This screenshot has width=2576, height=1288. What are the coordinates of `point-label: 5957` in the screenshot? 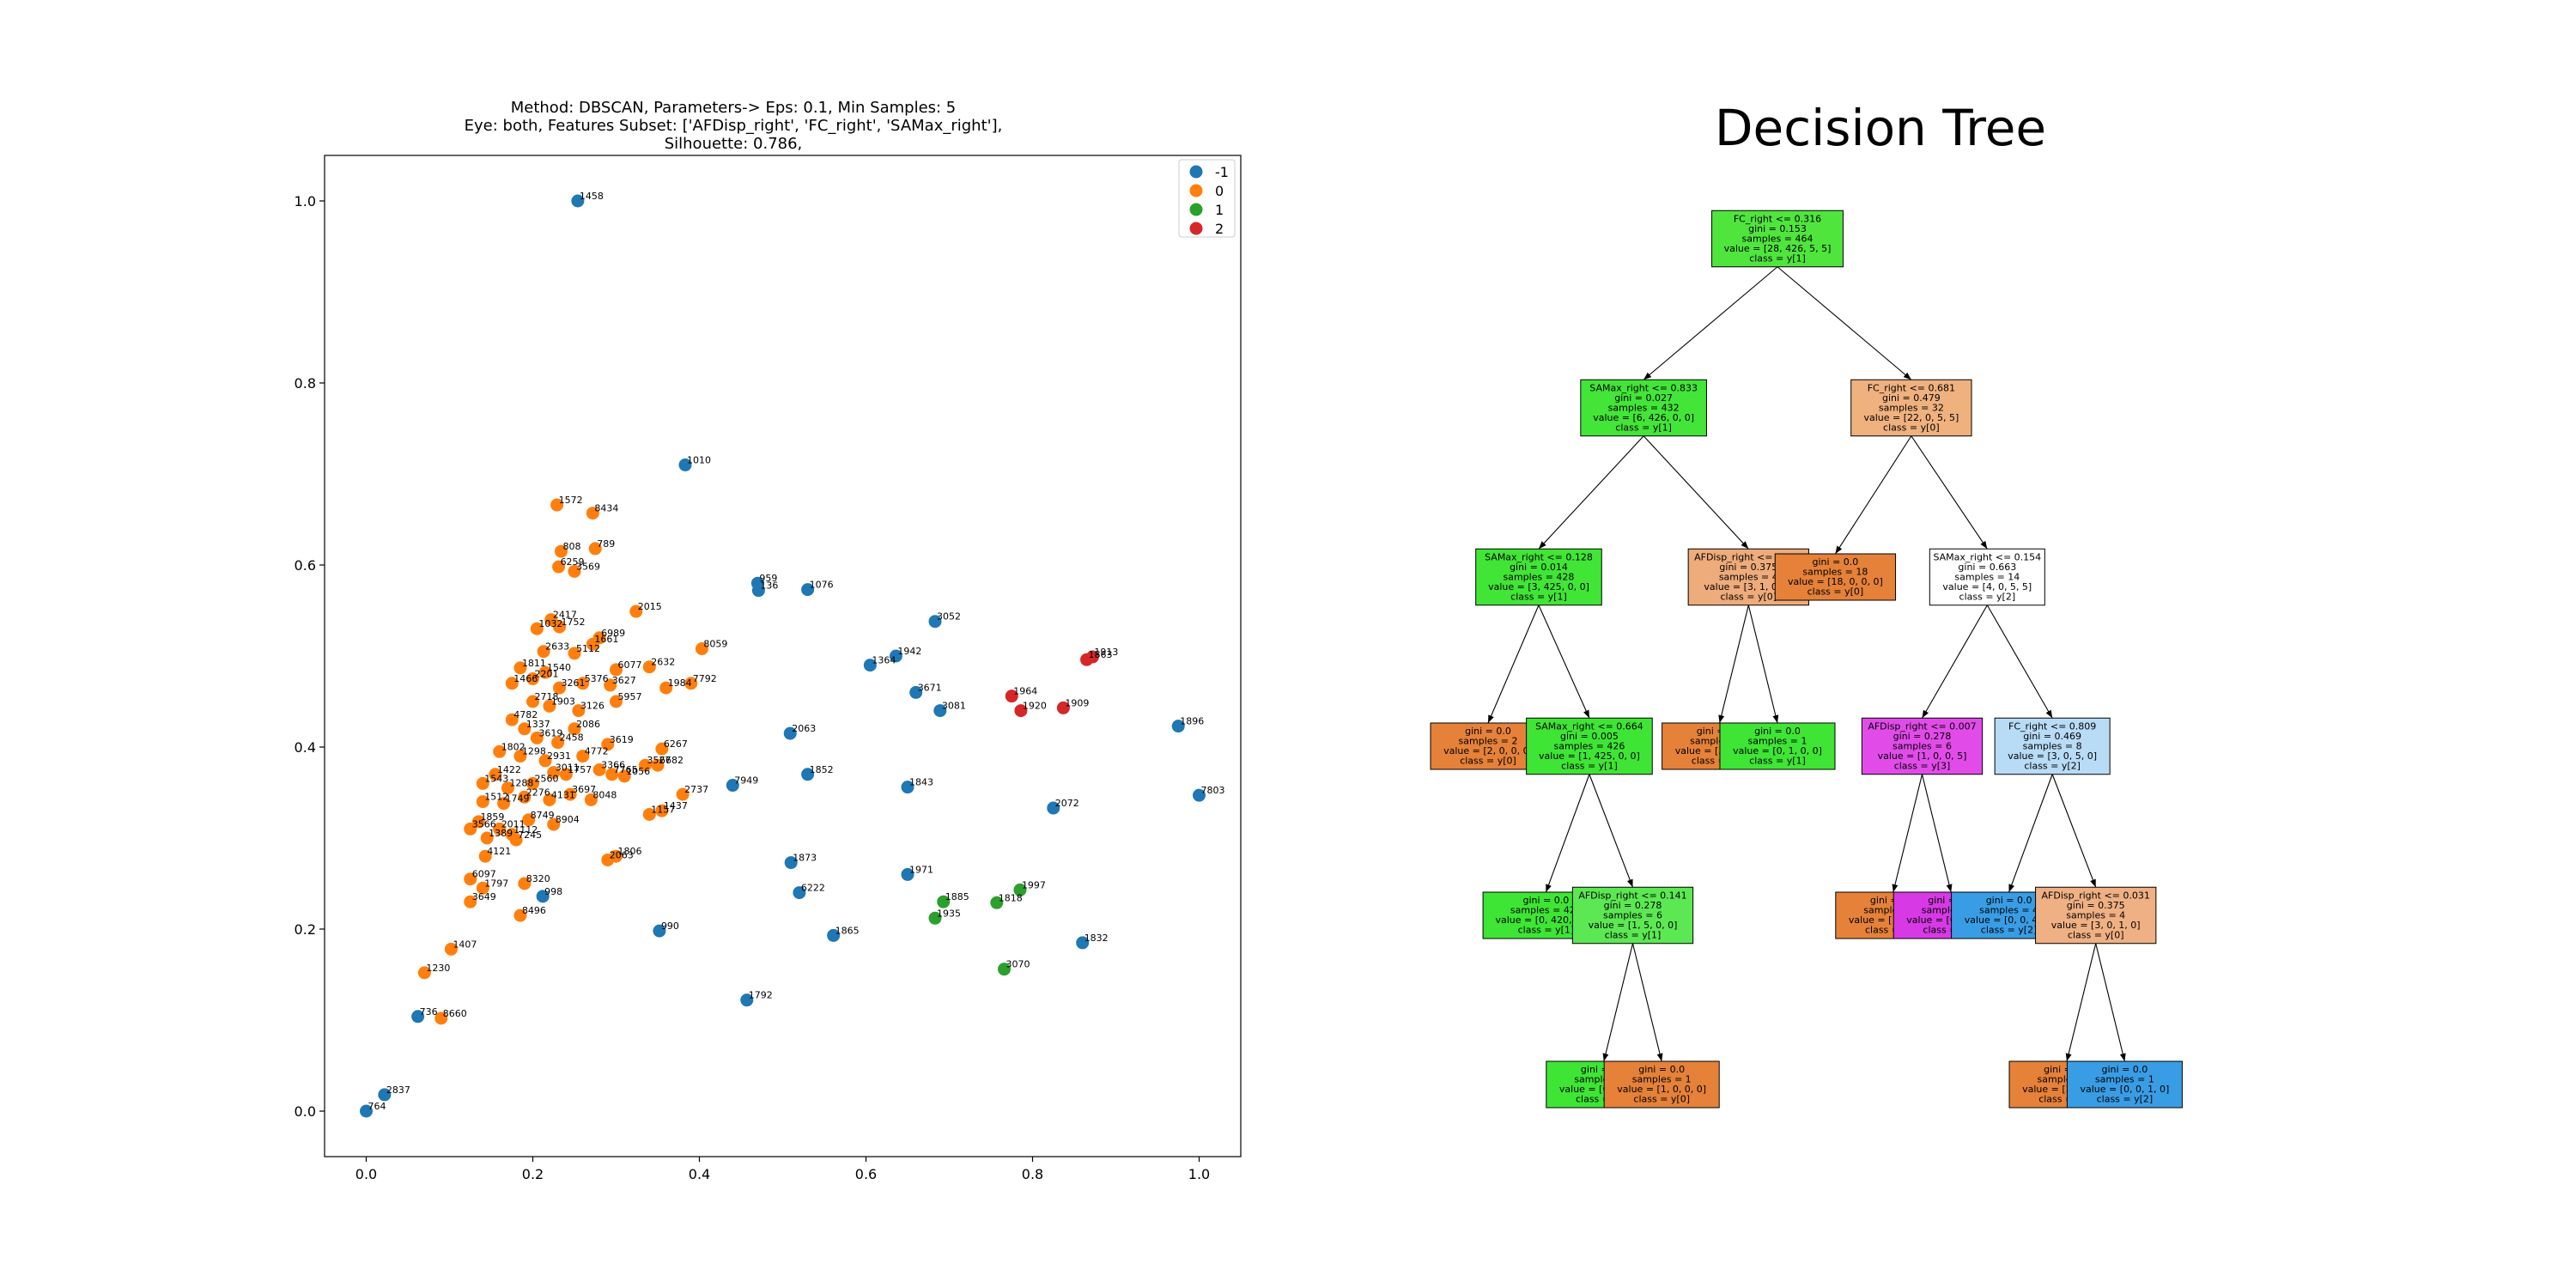 It's located at (630, 696).